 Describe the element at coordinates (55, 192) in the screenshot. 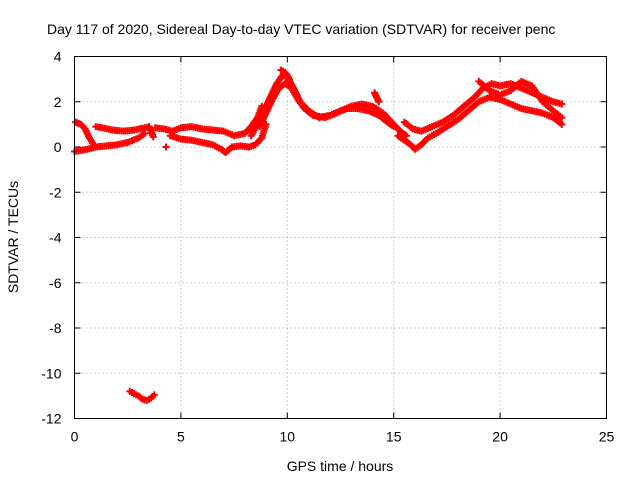

I see `y-tick-label: -2` at that location.